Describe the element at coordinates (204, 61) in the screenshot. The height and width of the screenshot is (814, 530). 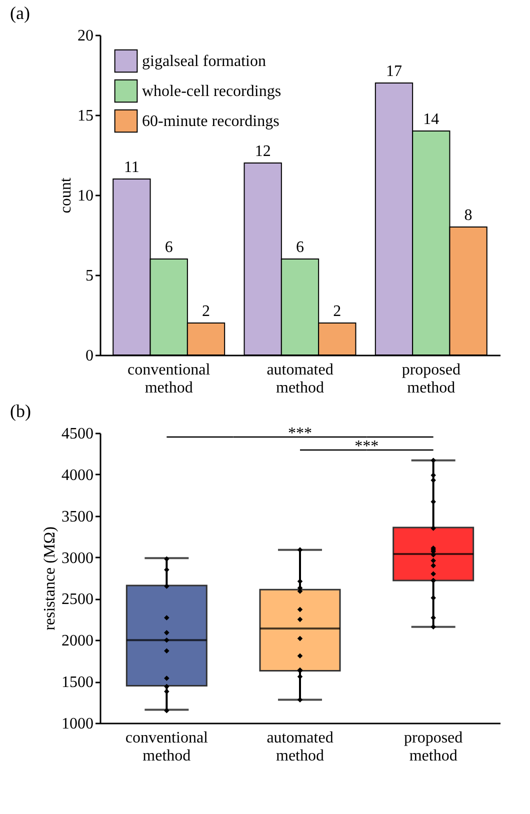
I see `legend-label: gigalseal formation` at that location.